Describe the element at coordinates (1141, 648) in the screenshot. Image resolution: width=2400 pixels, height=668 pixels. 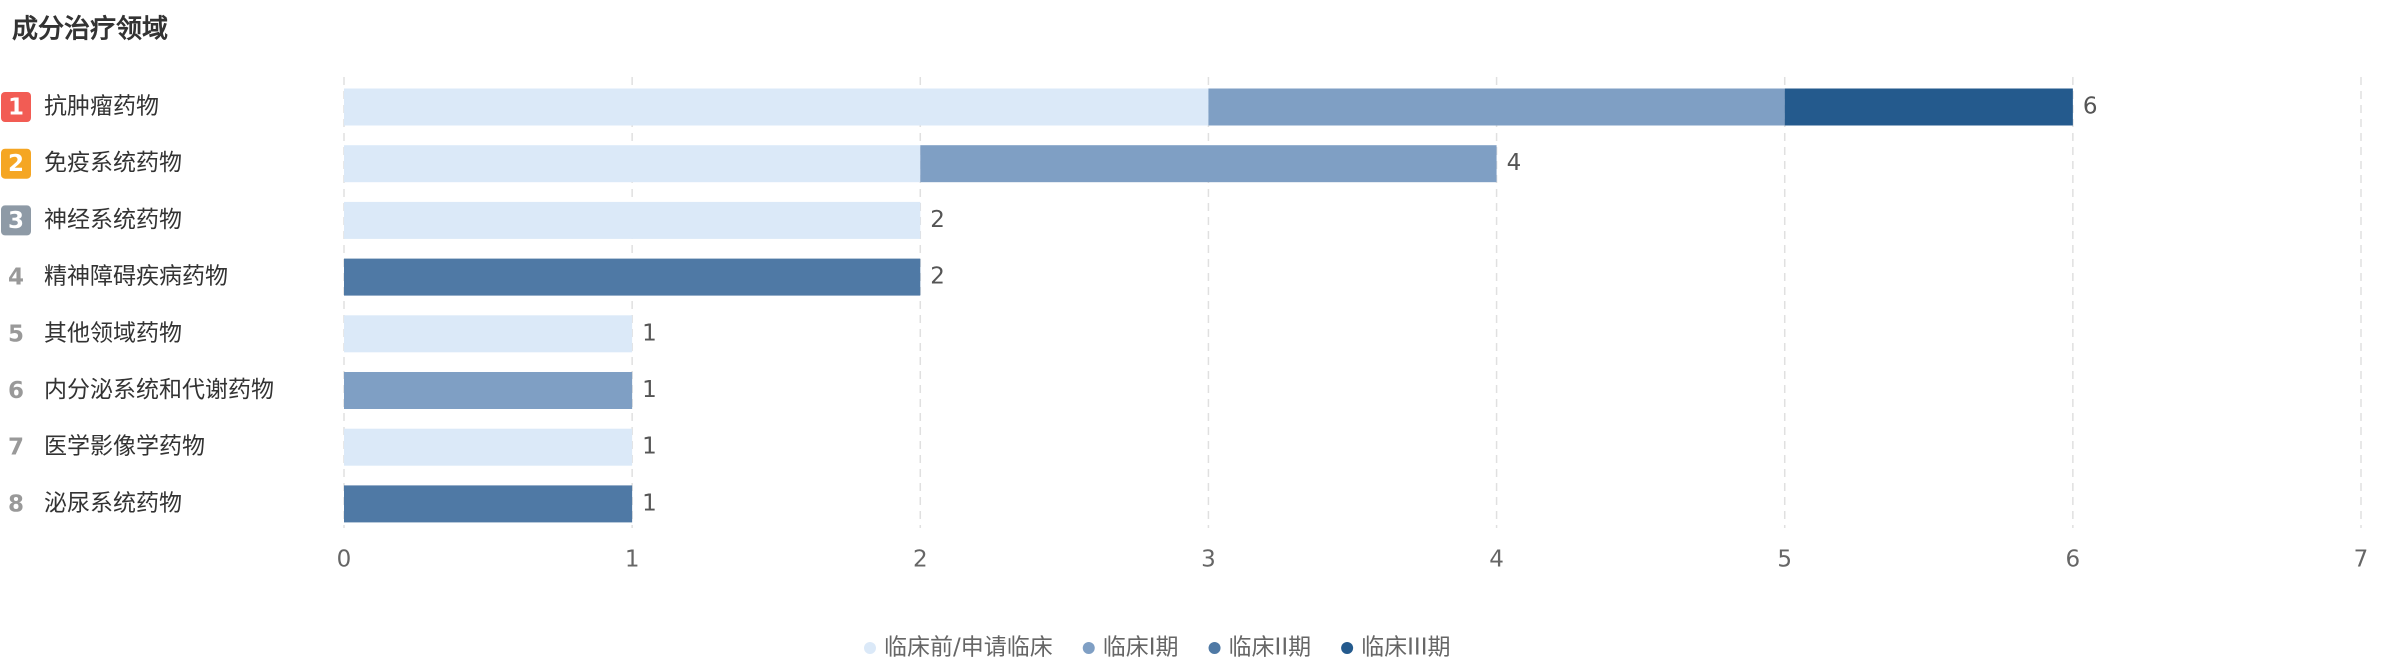
I see `legend-label: 临床I期` at that location.